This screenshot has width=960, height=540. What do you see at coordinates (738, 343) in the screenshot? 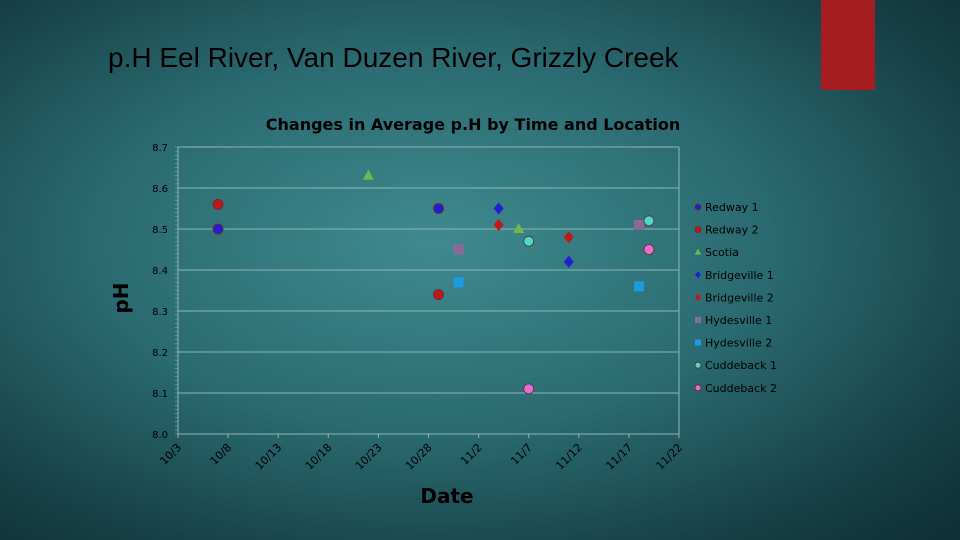
I see `legend-entry: Hydesville 2` at bounding box center [738, 343].